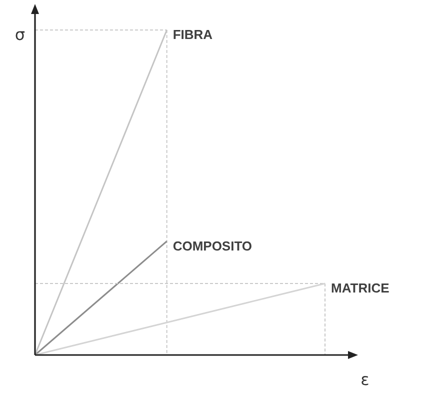 Image resolution: width=423 pixels, height=395 pixels. I want to click on series-label: FIBRA, so click(193, 34).